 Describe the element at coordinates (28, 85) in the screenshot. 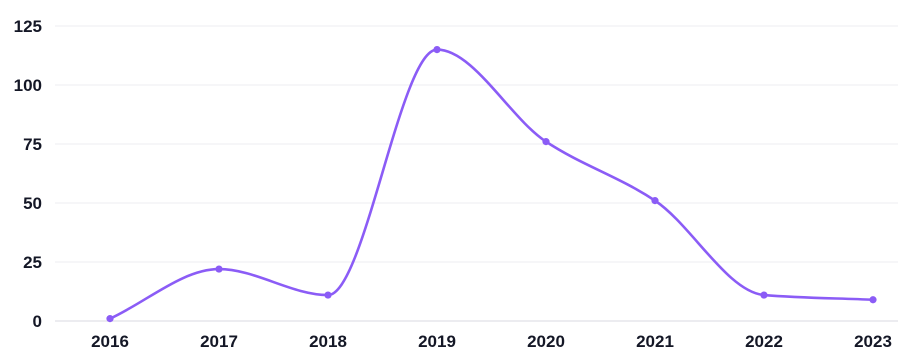

I see `y-tick-label: 100` at that location.